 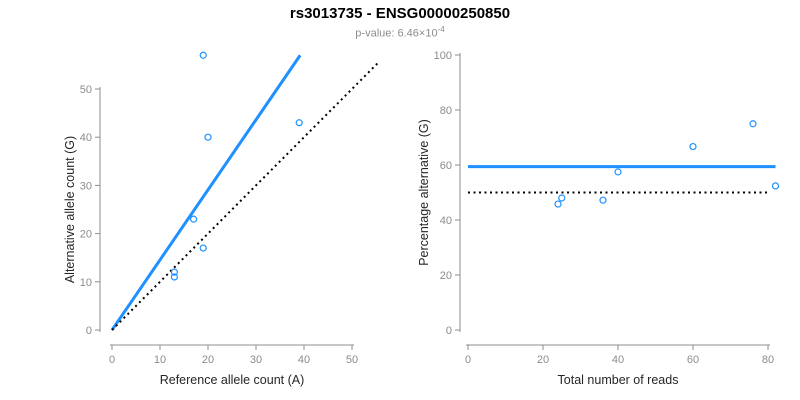 I want to click on figure-subtitle: p-value: 6.46×10-4, so click(x=400, y=32).